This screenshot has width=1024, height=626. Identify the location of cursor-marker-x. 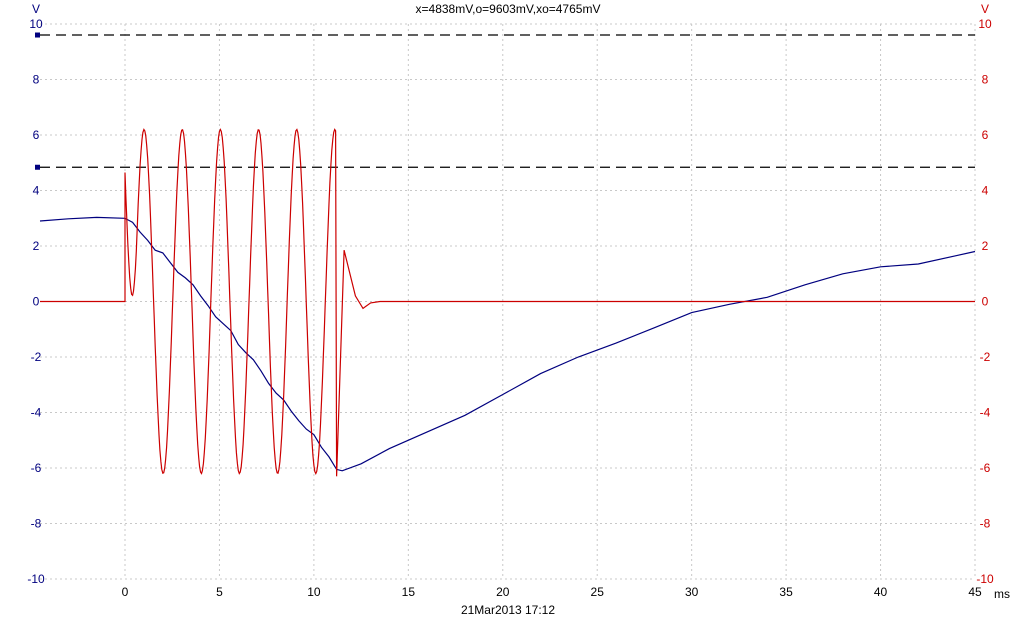
(37, 167).